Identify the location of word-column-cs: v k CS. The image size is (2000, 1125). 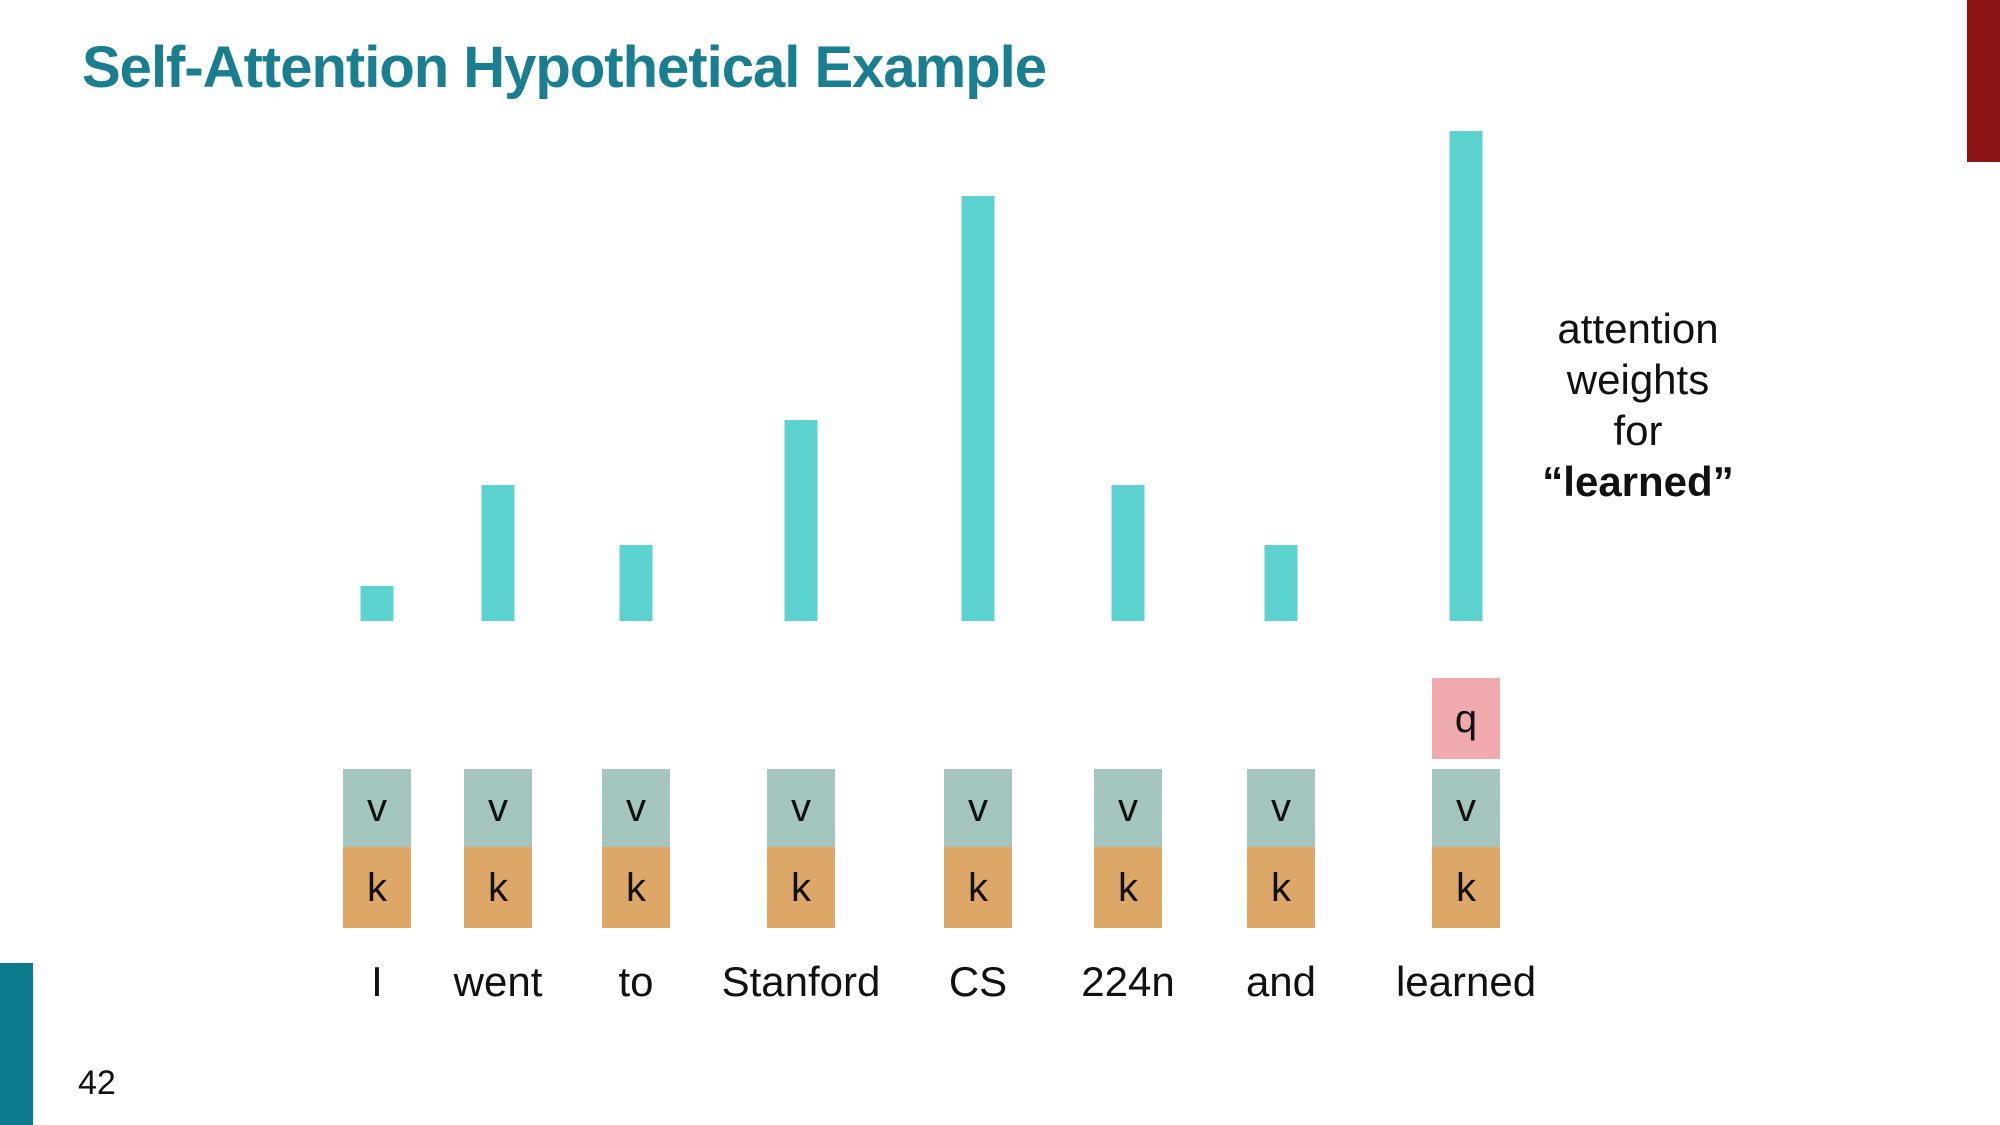
(978, 562).